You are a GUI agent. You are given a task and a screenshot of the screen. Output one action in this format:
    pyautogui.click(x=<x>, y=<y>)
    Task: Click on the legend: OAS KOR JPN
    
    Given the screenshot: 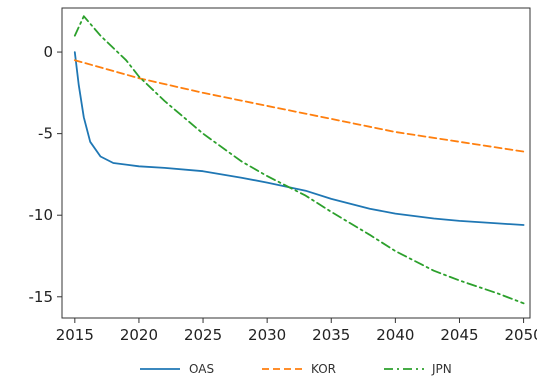 What is the action you would take?
    pyautogui.click(x=296, y=369)
    